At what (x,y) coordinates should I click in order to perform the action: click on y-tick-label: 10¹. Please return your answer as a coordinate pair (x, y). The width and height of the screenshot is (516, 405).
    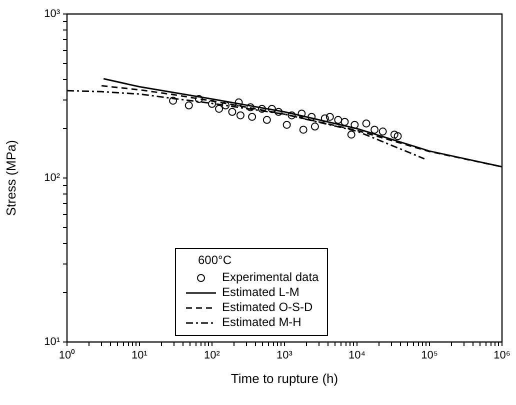
    Looking at the image, I should click on (52, 342).